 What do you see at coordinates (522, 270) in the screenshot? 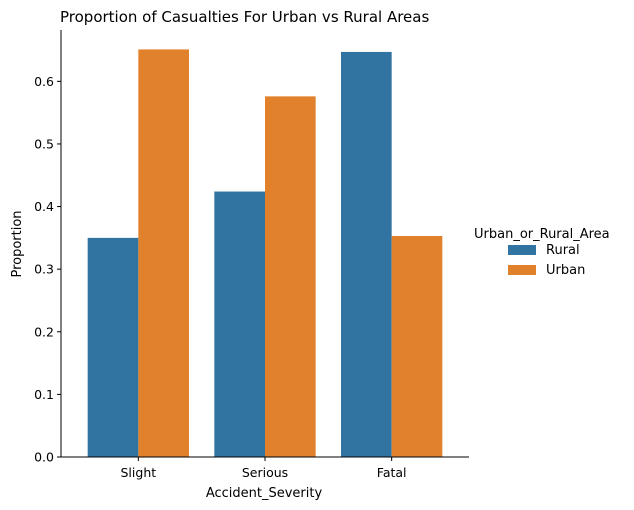
I see `legend-swatch-urban` at bounding box center [522, 270].